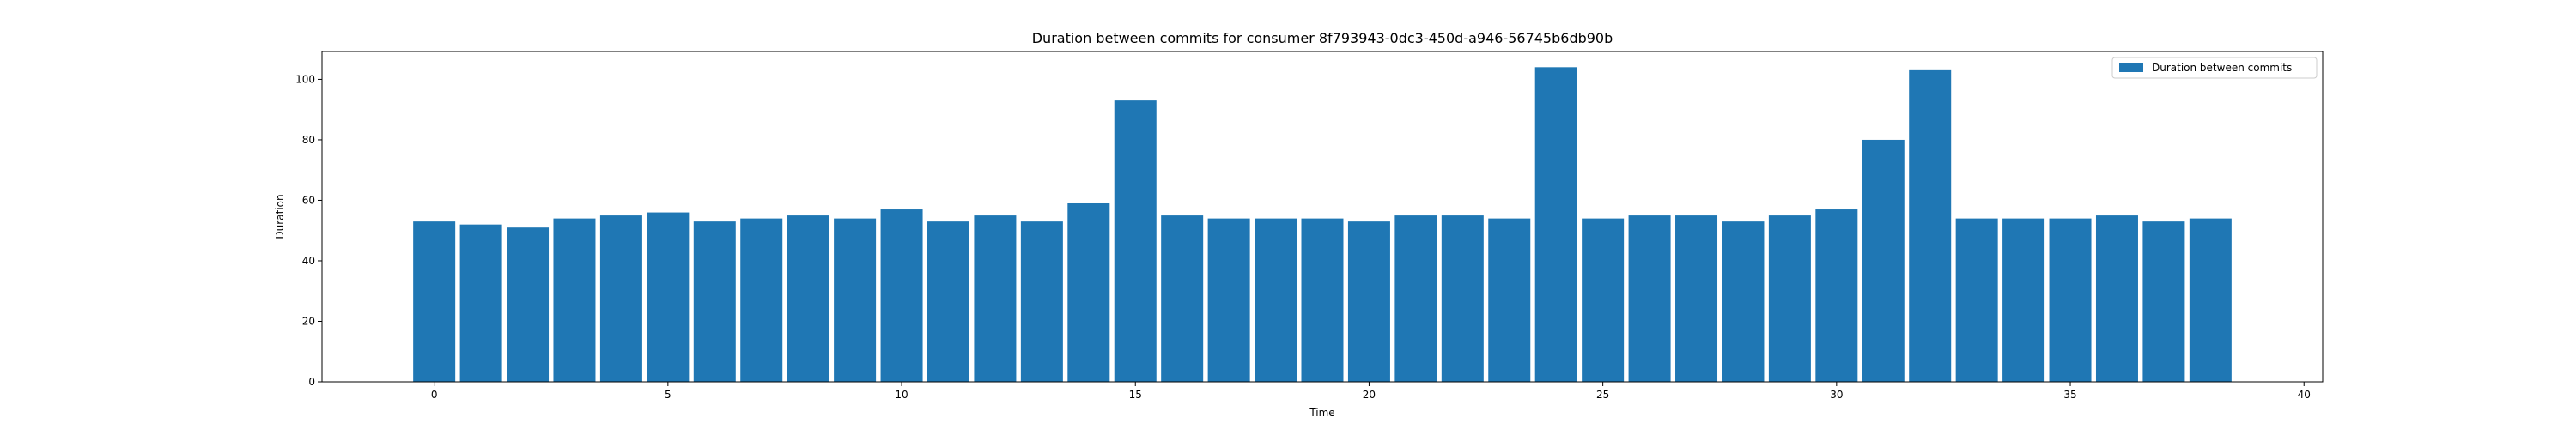  Describe the element at coordinates (308, 321) in the screenshot. I see `y-tick-label: 20` at that location.